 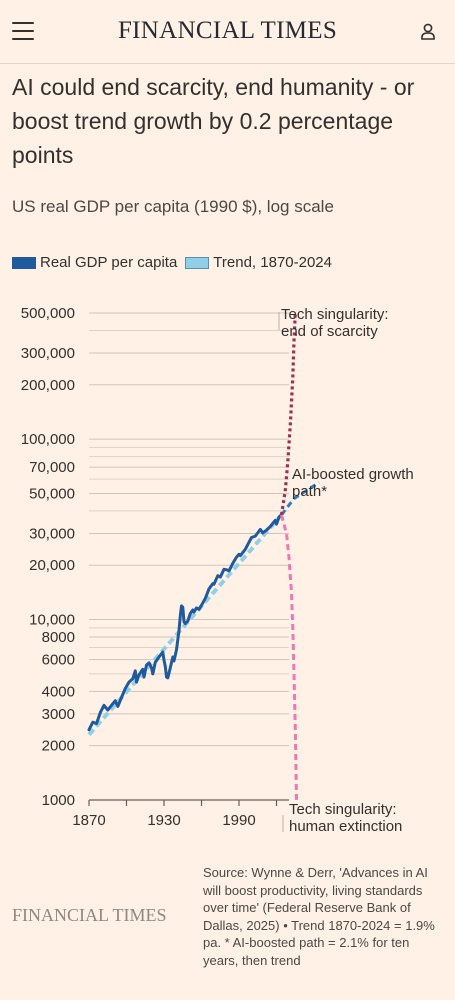 What do you see at coordinates (58, 637) in the screenshot?
I see `y-tick-label: 8000` at bounding box center [58, 637].